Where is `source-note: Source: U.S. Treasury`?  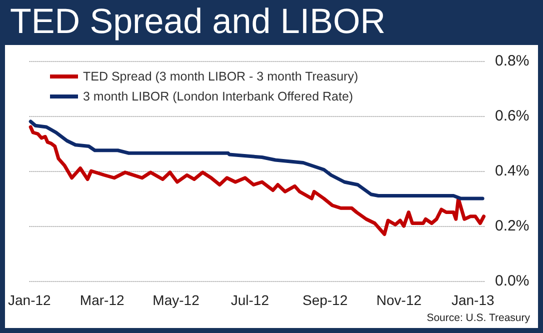 source-note: Source: U.S. Treasury is located at coordinates (478, 318).